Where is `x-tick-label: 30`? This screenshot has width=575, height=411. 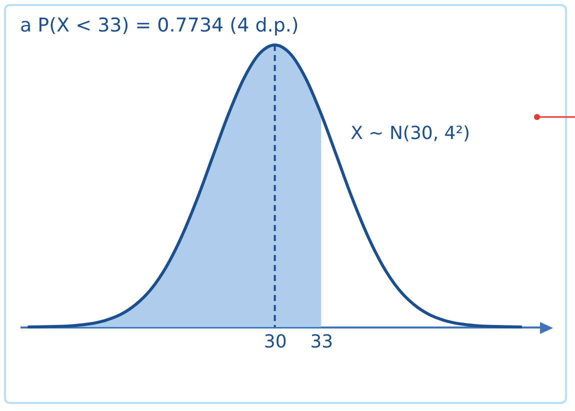 x-tick-label: 30 is located at coordinates (275, 342).